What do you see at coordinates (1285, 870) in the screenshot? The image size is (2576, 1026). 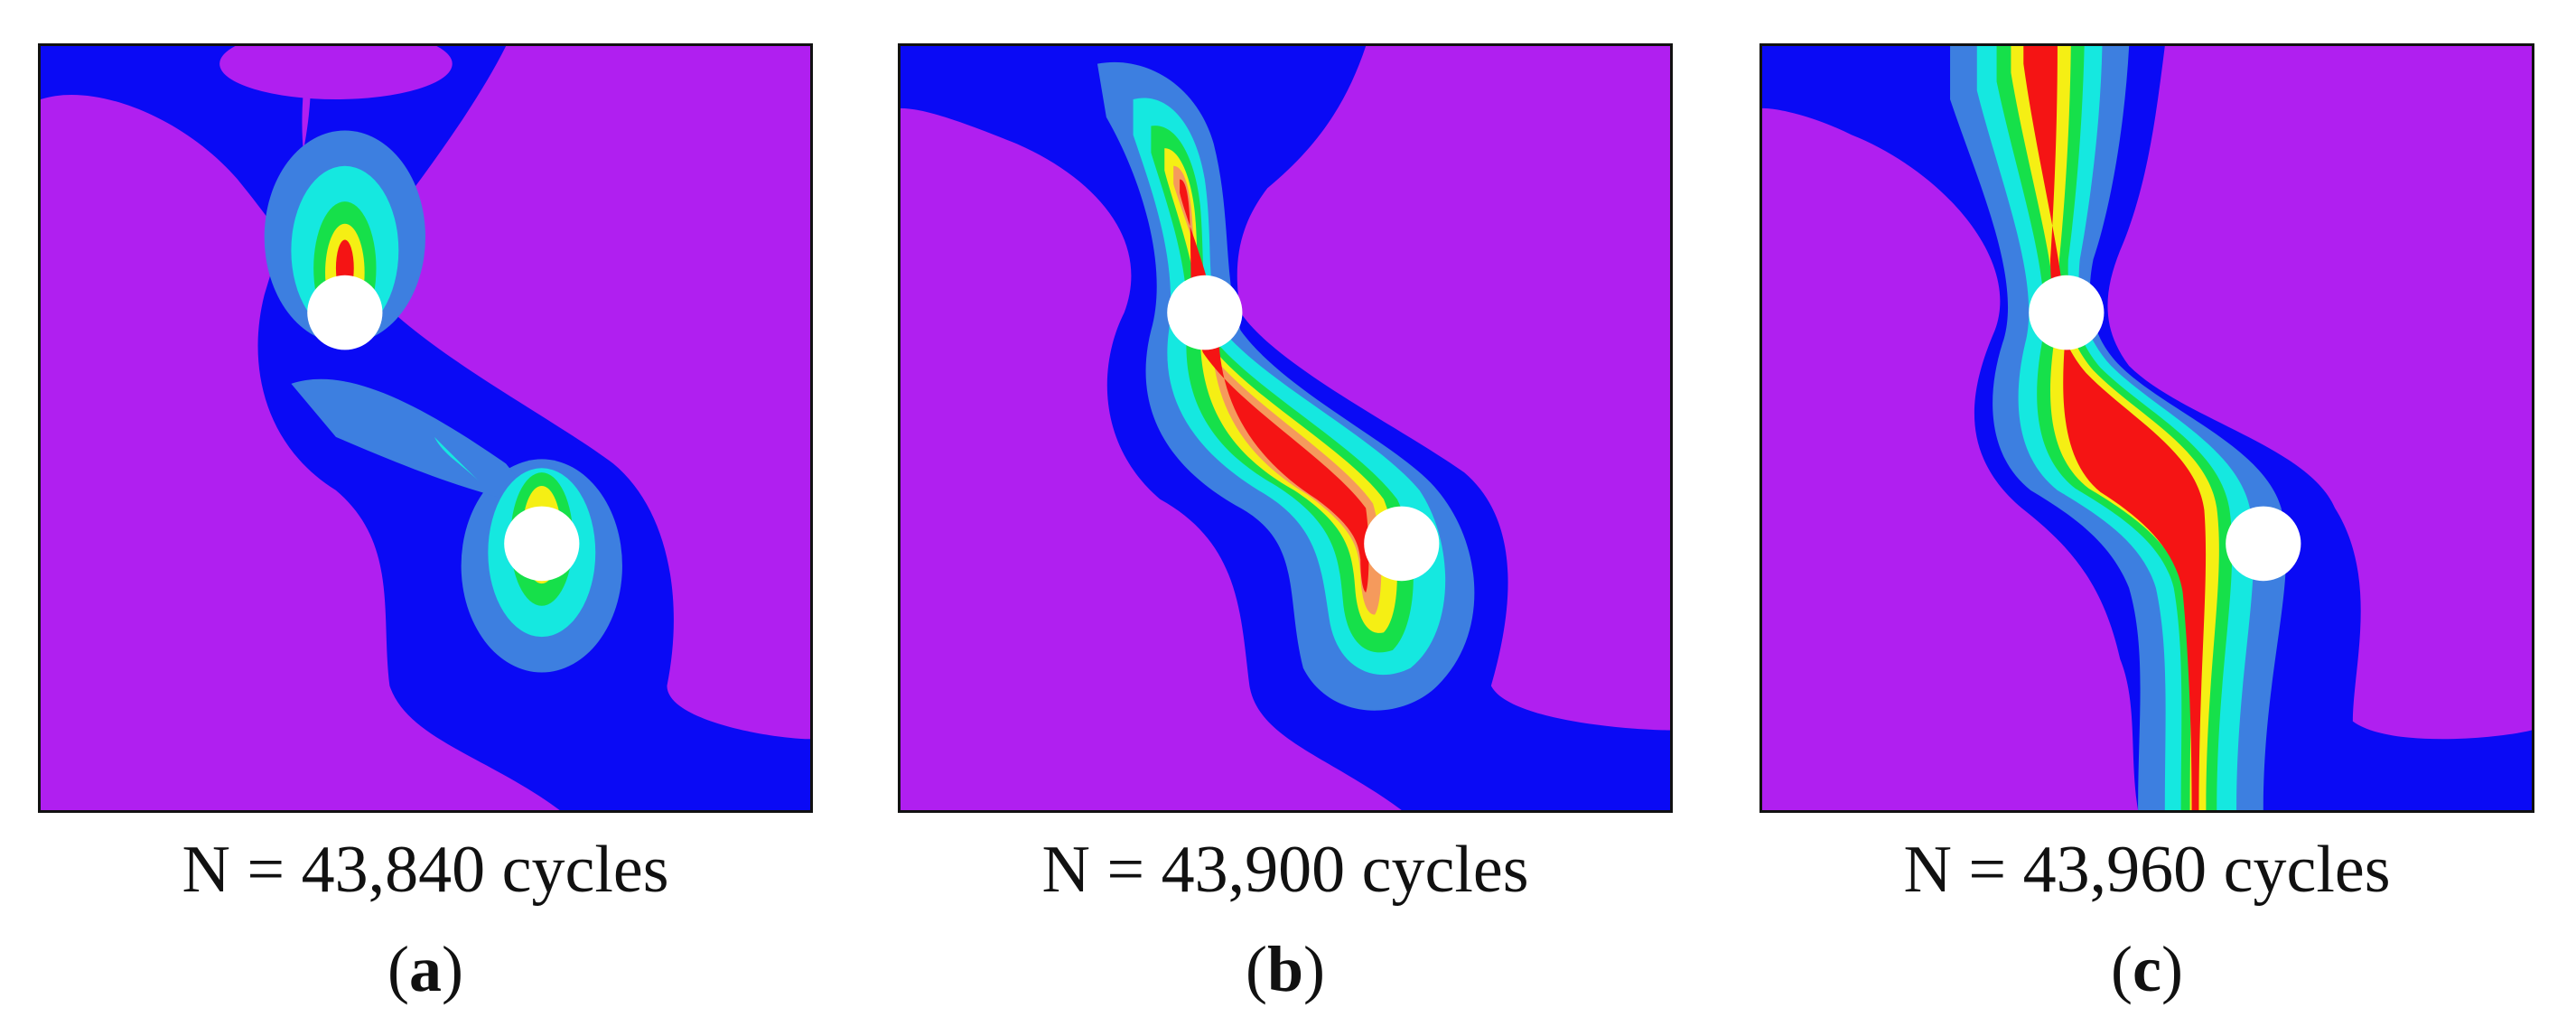 I see `cycle-count-b: N = 43,900 cycles` at bounding box center [1285, 870].